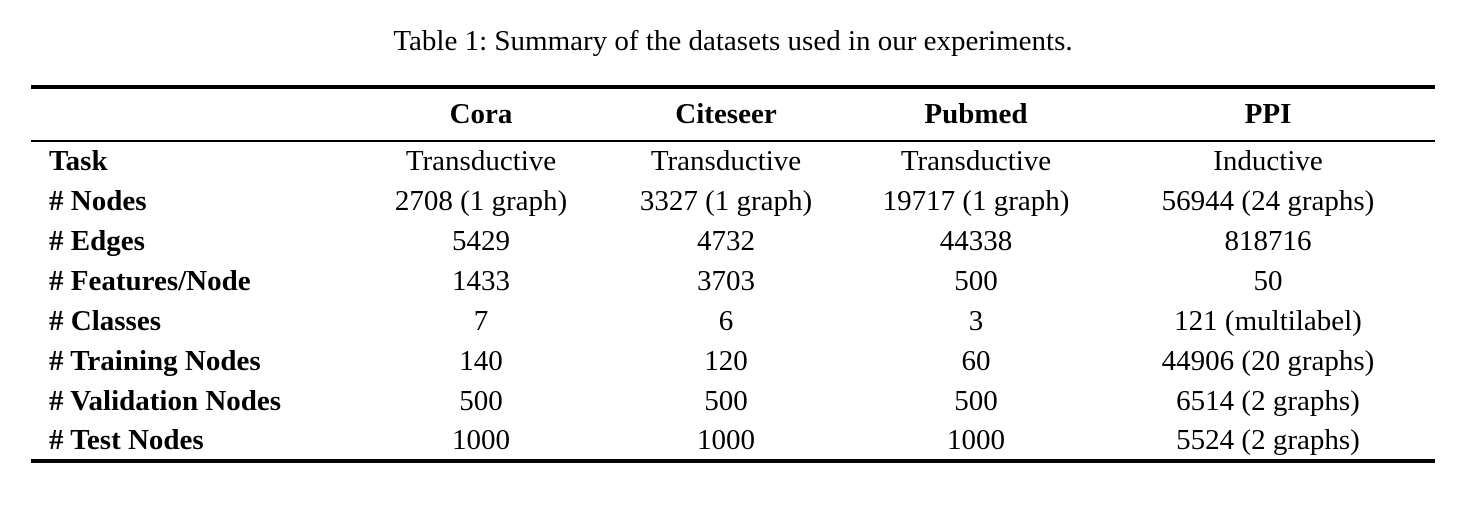 The width and height of the screenshot is (1466, 522). Describe the element at coordinates (1268, 360) in the screenshot. I see `cell: 44906 (20 graphs)` at that location.